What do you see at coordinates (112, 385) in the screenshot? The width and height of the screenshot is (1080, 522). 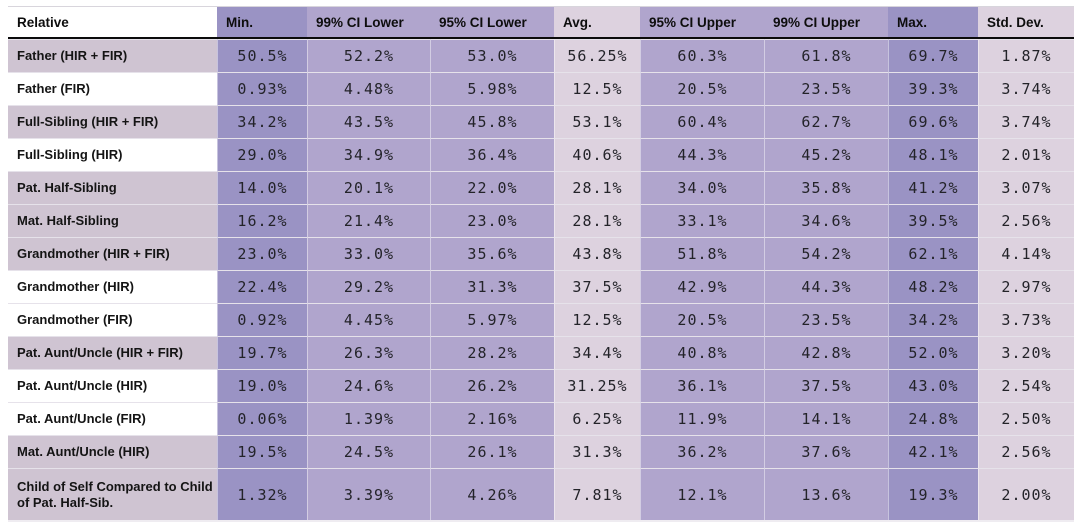 I see `row-label: Pat. Aunt/Uncle (HIR)` at bounding box center [112, 385].